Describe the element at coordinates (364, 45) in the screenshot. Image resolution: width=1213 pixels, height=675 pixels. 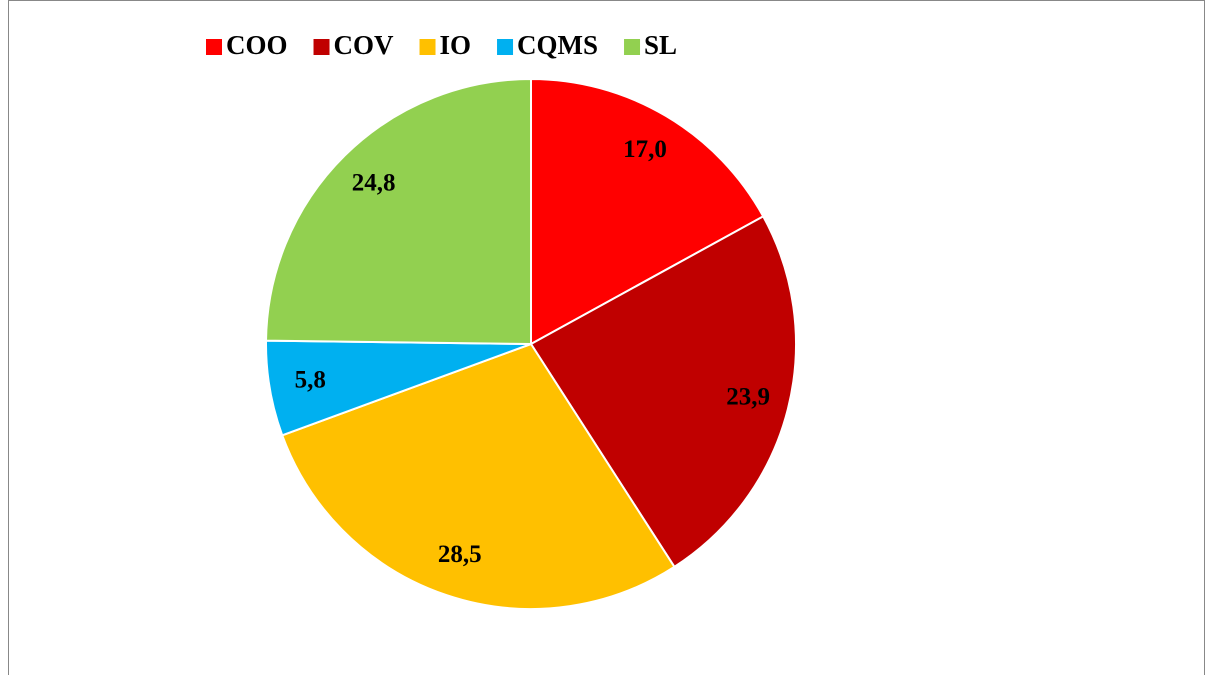
I see `legend-label: COV` at that location.